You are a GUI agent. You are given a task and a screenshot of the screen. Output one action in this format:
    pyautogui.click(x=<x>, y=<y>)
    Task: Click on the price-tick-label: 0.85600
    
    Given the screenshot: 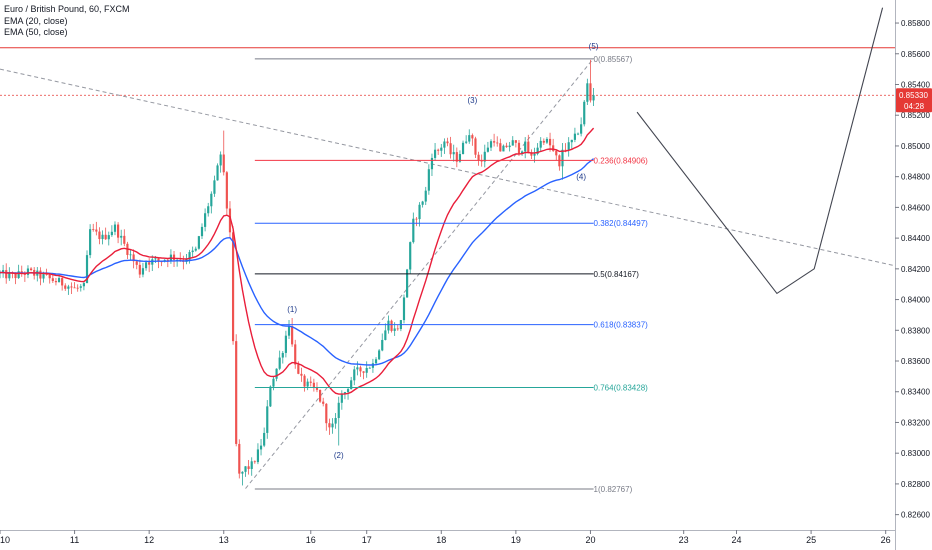 What is the action you would take?
    pyautogui.click(x=915, y=54)
    